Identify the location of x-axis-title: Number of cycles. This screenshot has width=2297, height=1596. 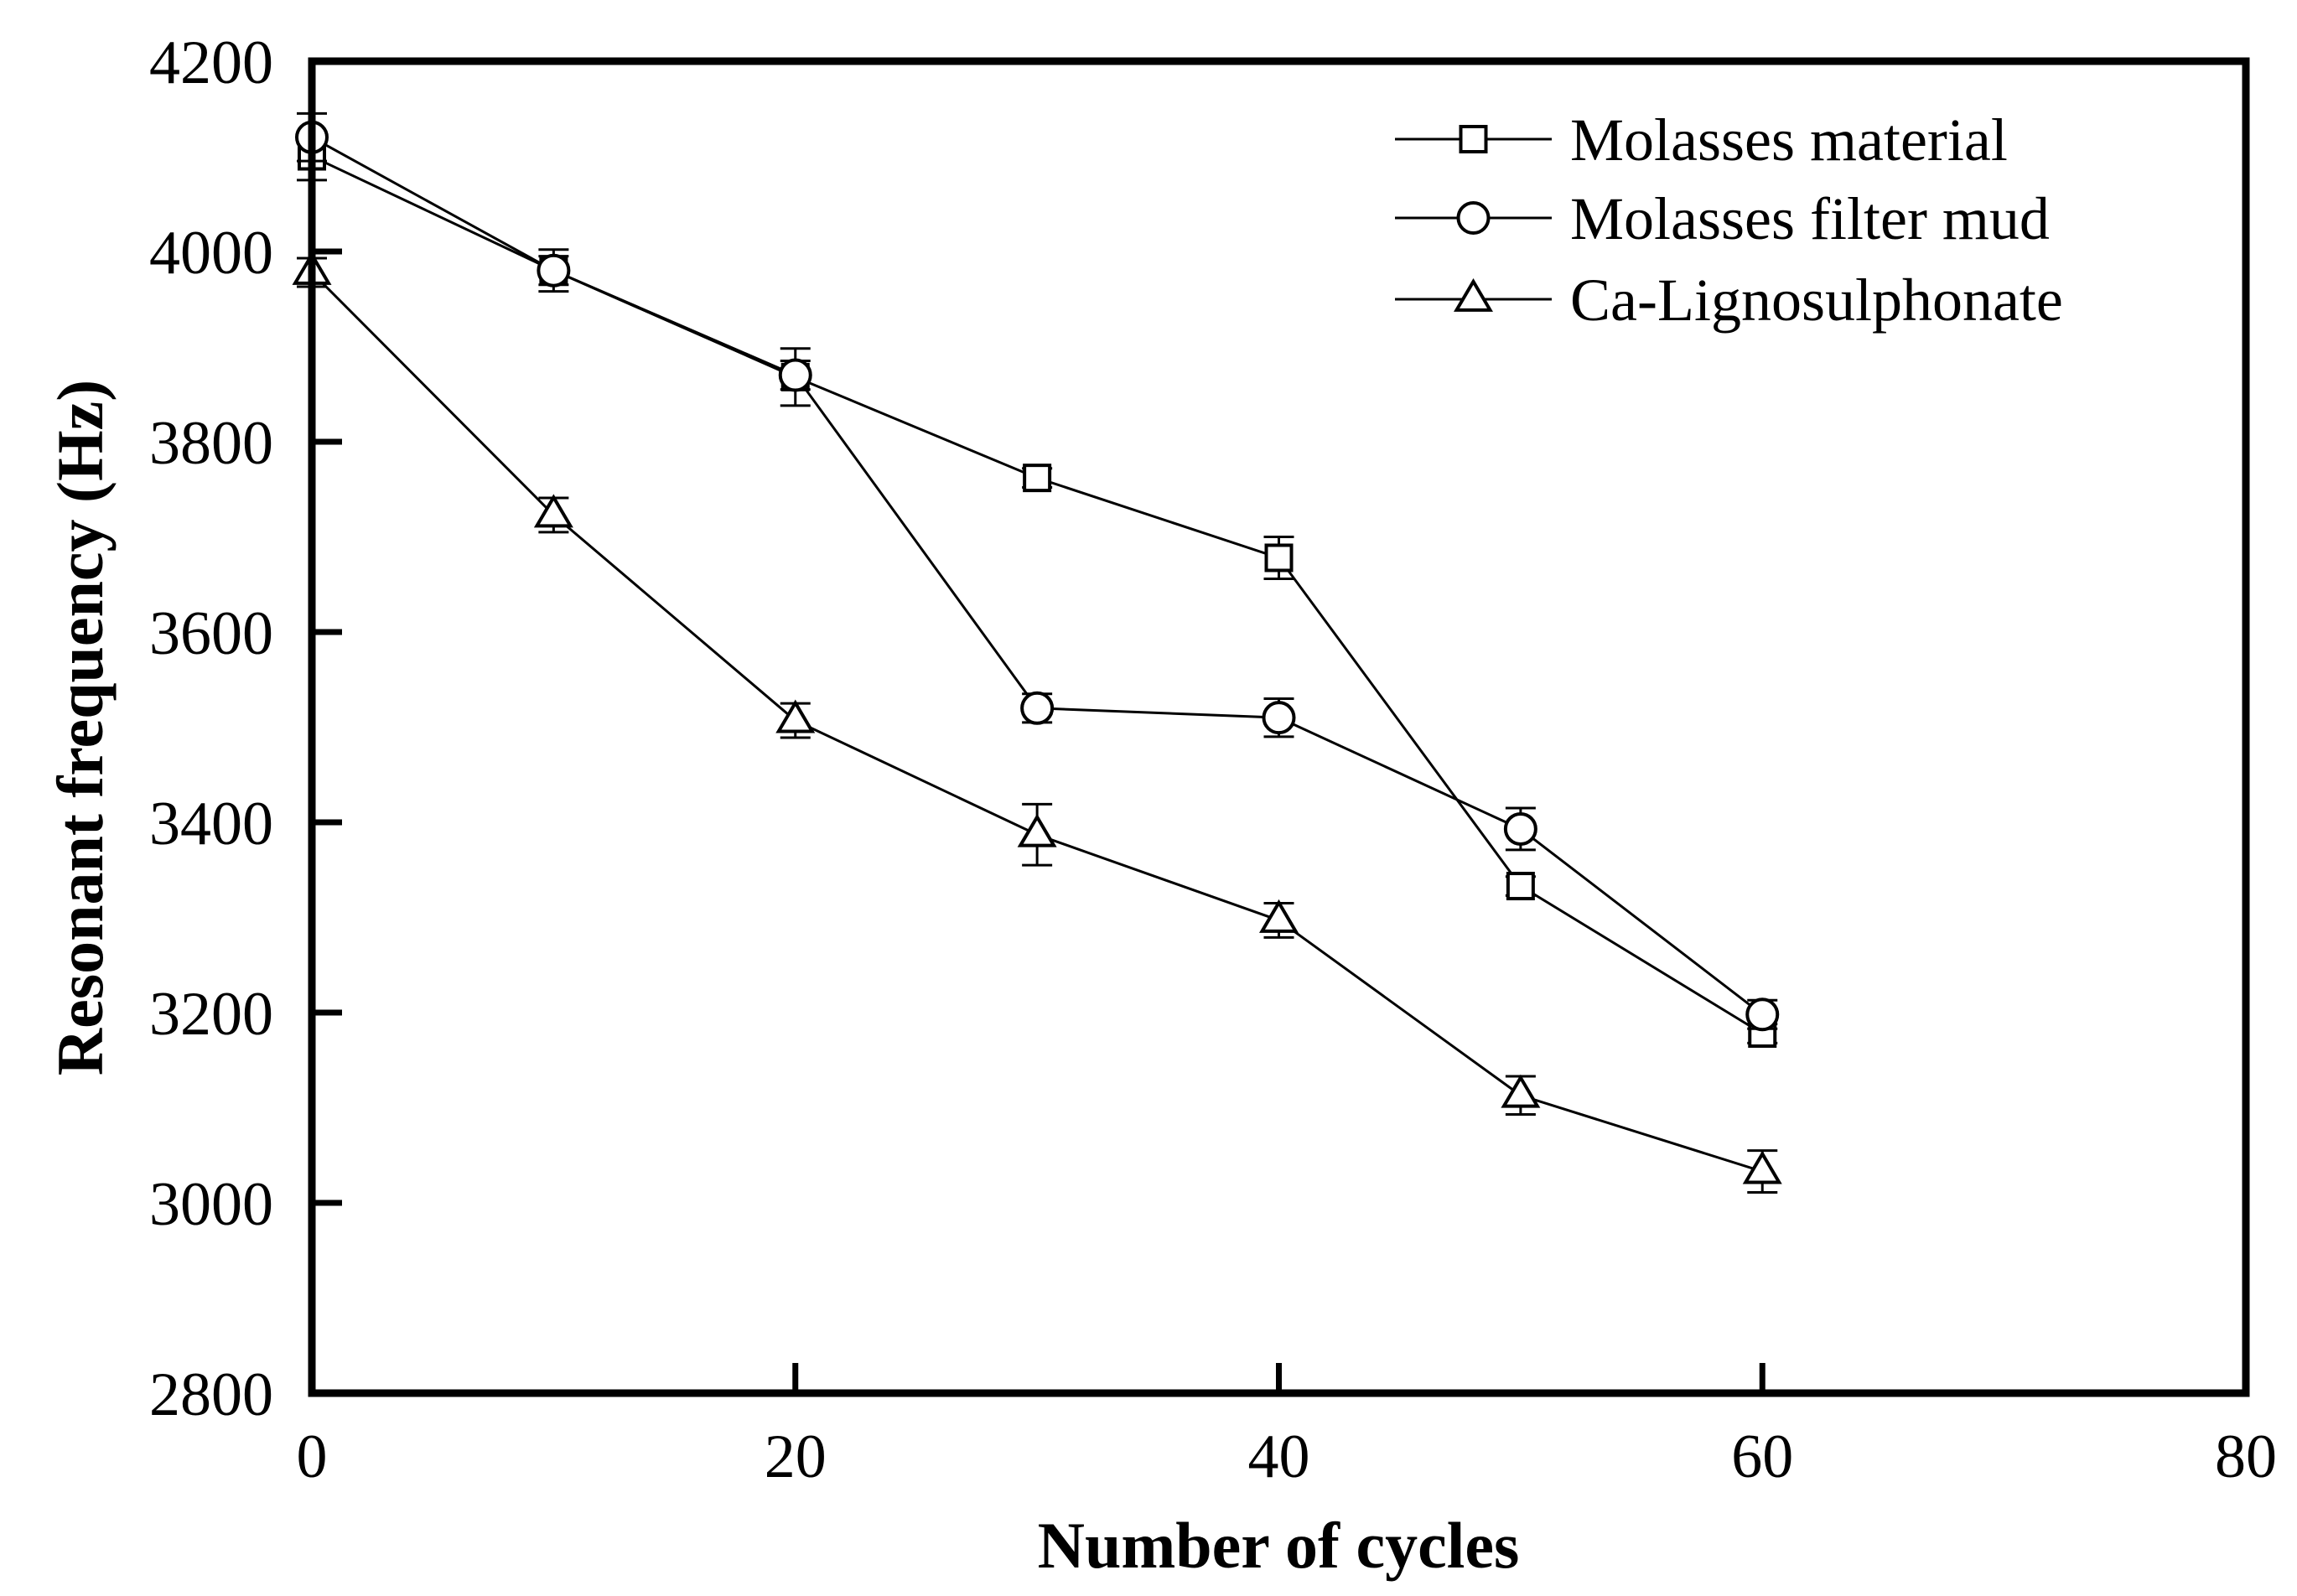
(1279, 1545).